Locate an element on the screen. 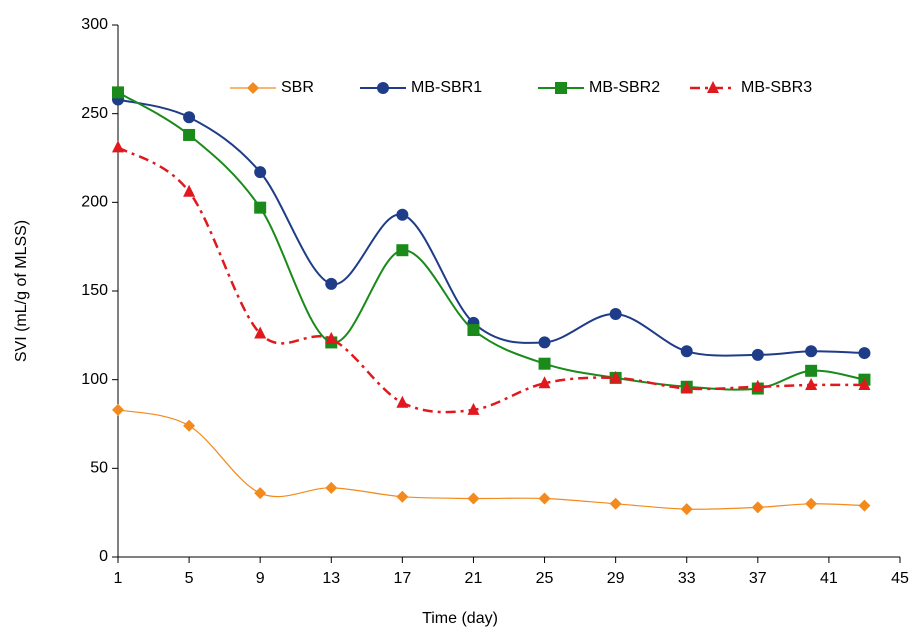  x-tick-label: 13 is located at coordinates (331, 578).